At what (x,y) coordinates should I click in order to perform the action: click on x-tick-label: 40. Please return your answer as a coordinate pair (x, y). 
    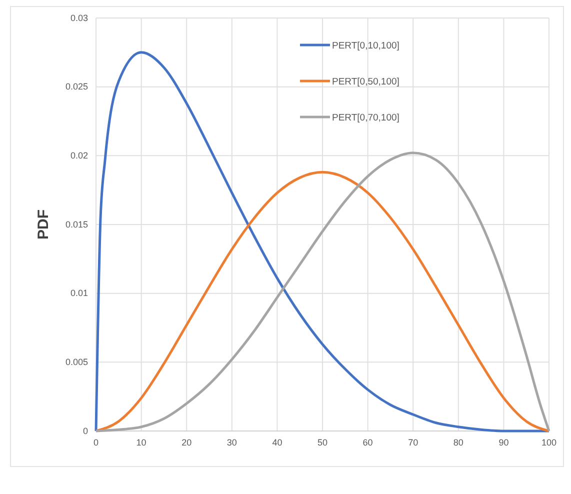
    Looking at the image, I should click on (277, 442).